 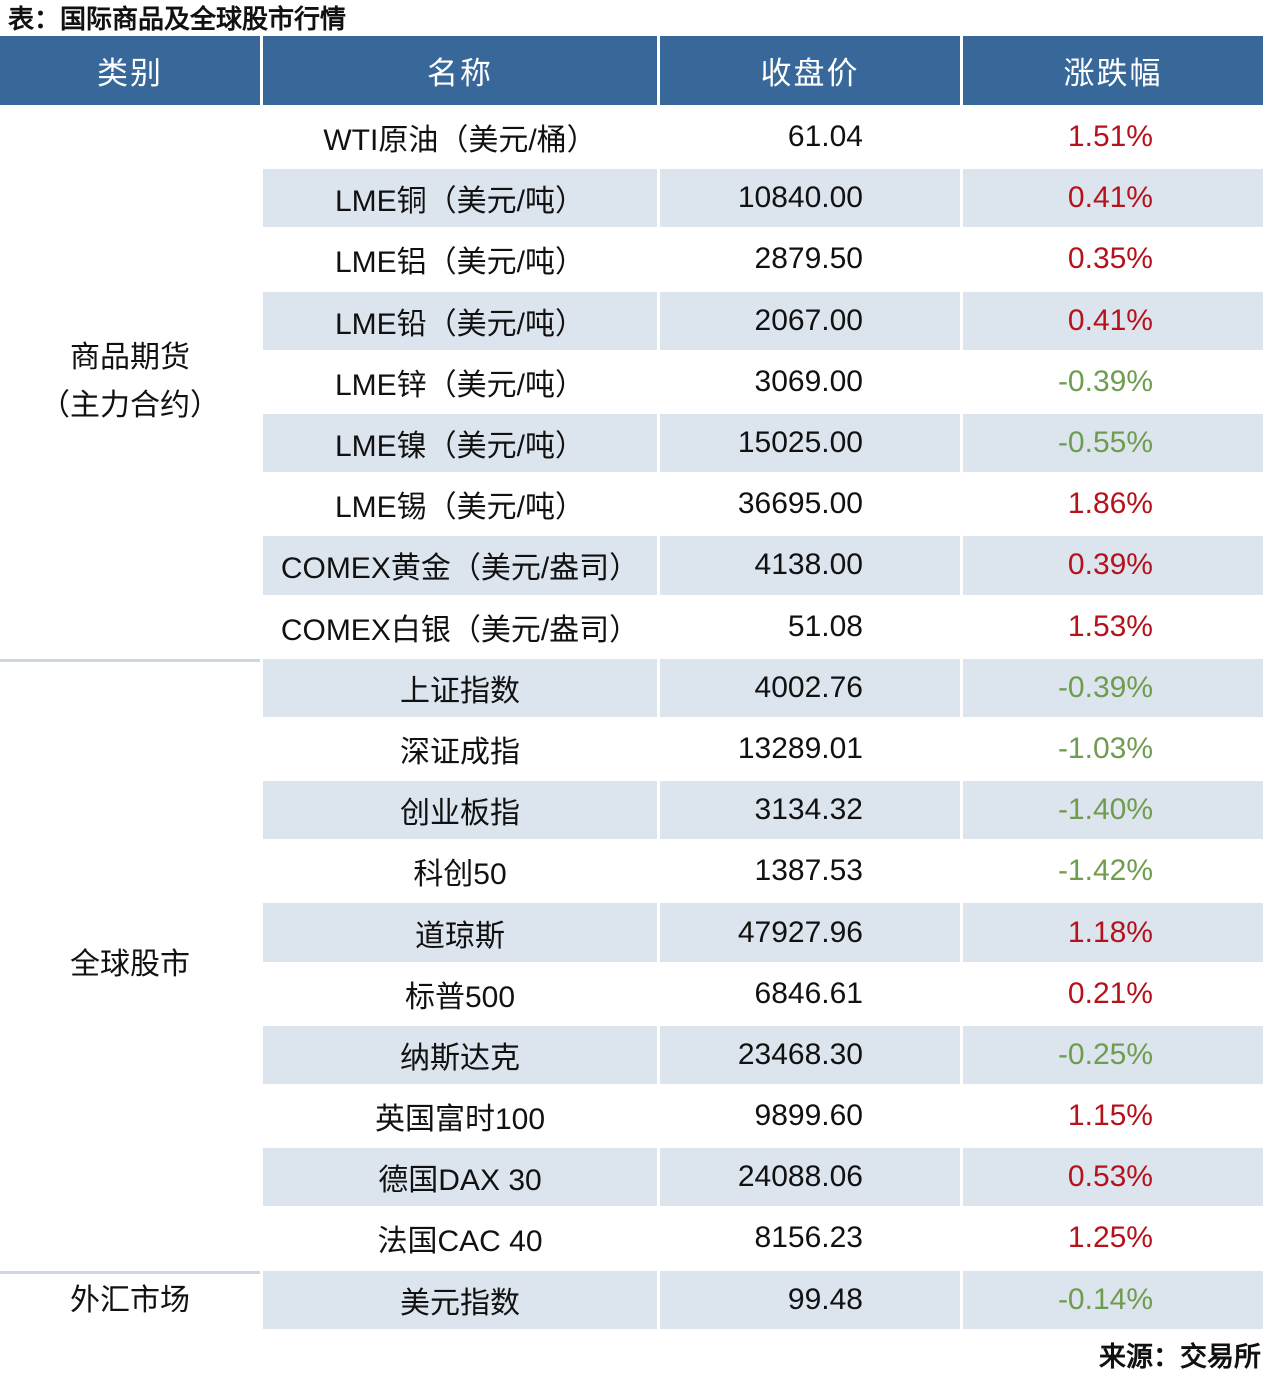 I want to click on table-title: 表：国际商品及全球股市行情, so click(x=177, y=19).